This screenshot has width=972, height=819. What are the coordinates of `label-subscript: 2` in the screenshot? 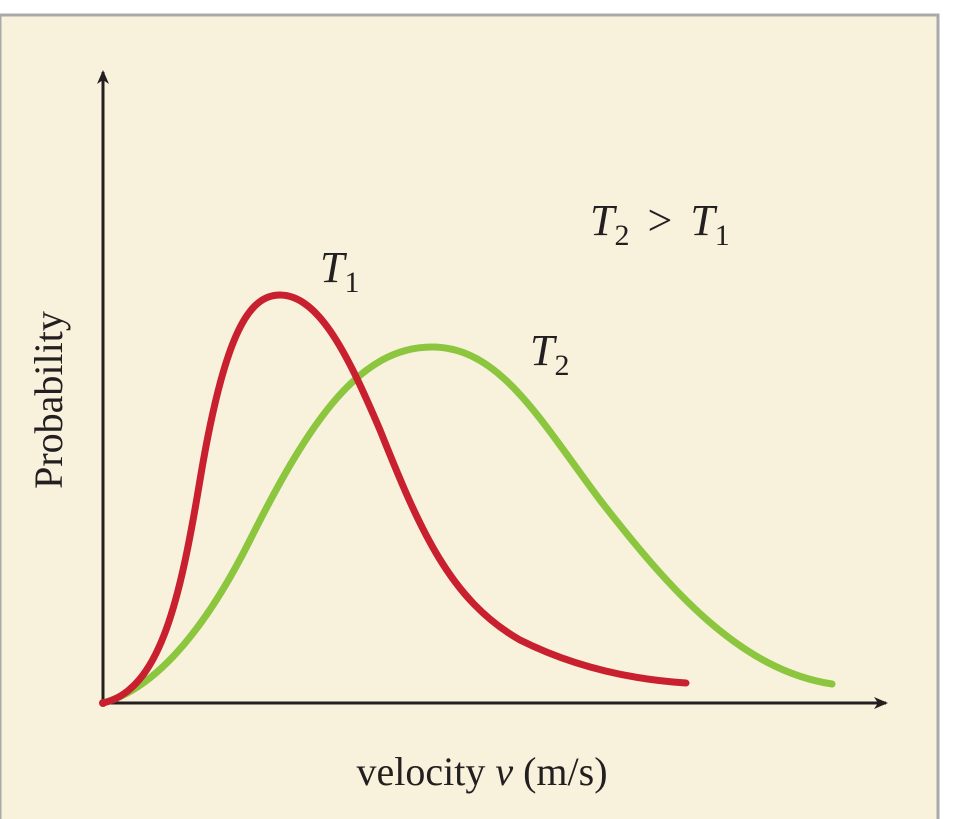 It's located at (561, 365).